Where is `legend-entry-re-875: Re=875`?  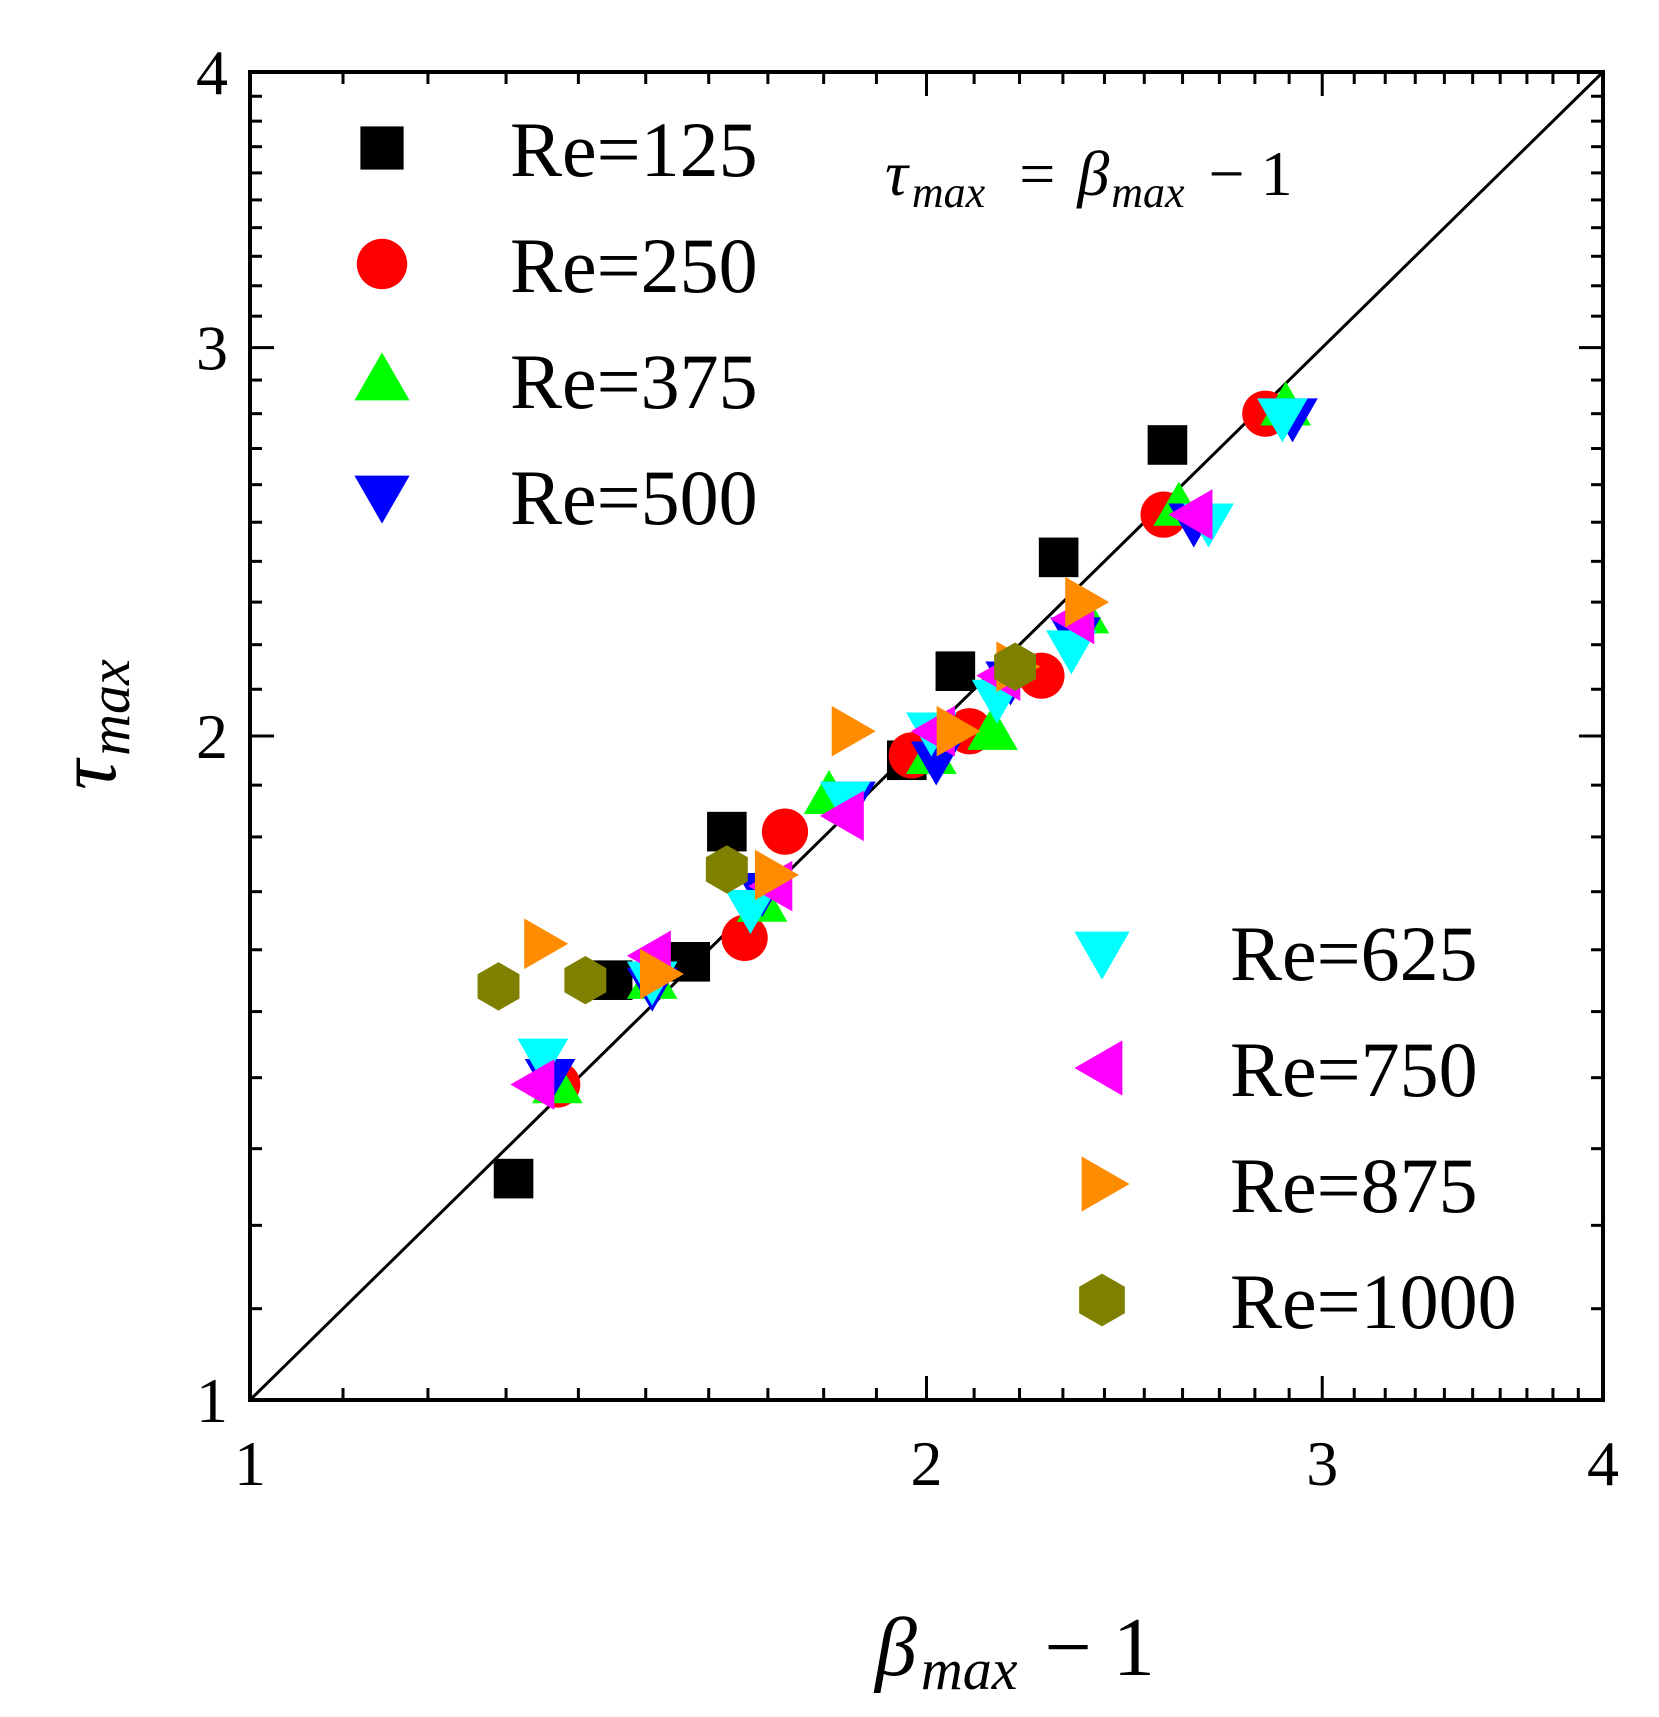 legend-entry-re-875: Re=875 is located at coordinates (1279, 1185).